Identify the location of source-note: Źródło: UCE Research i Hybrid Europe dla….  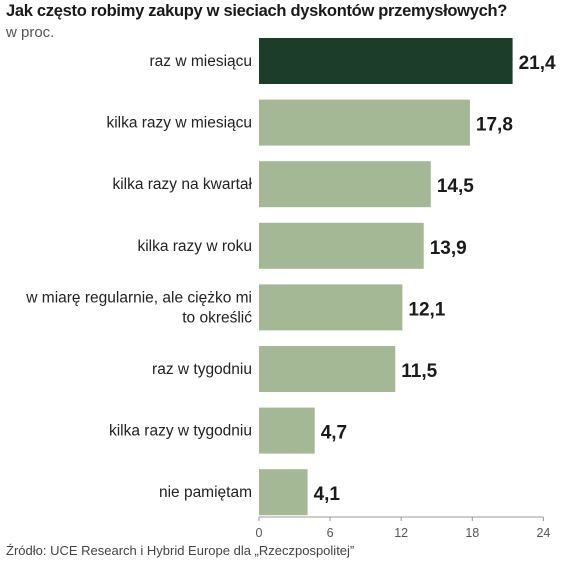
(180, 550).